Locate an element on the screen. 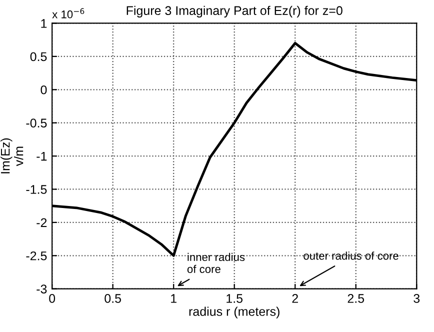 This screenshot has width=434, height=332. y-axis-title: Im(Ez) v/m is located at coordinates (12, 156).